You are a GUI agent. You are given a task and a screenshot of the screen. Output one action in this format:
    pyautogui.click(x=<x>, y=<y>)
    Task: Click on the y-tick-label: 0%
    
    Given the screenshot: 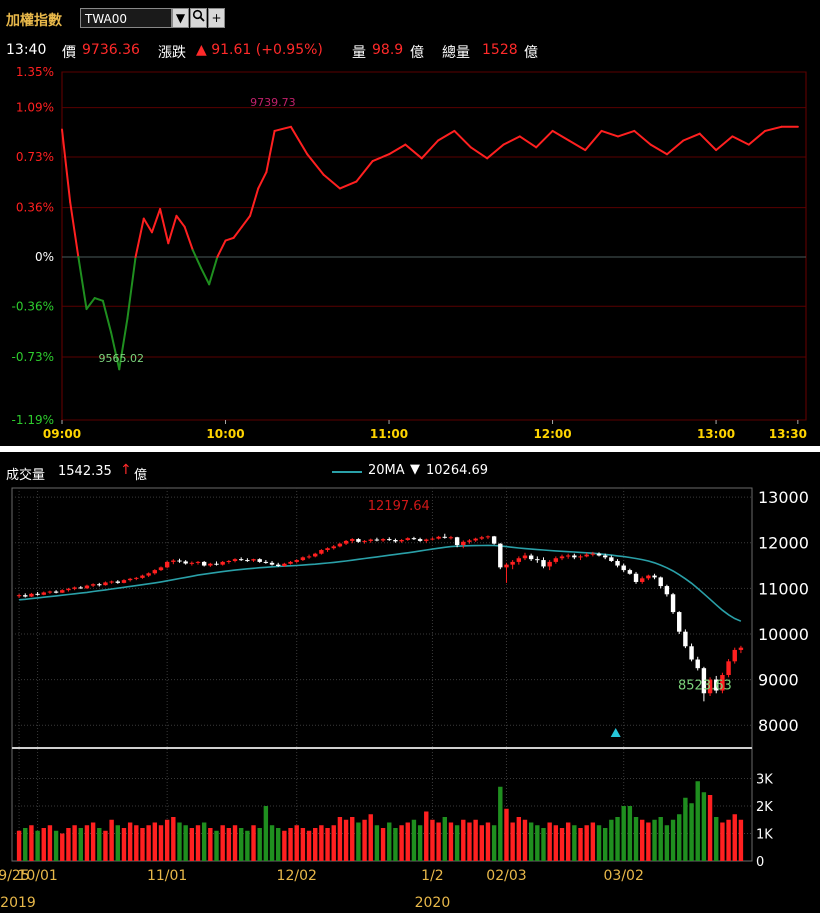 What is the action you would take?
    pyautogui.click(x=44, y=257)
    